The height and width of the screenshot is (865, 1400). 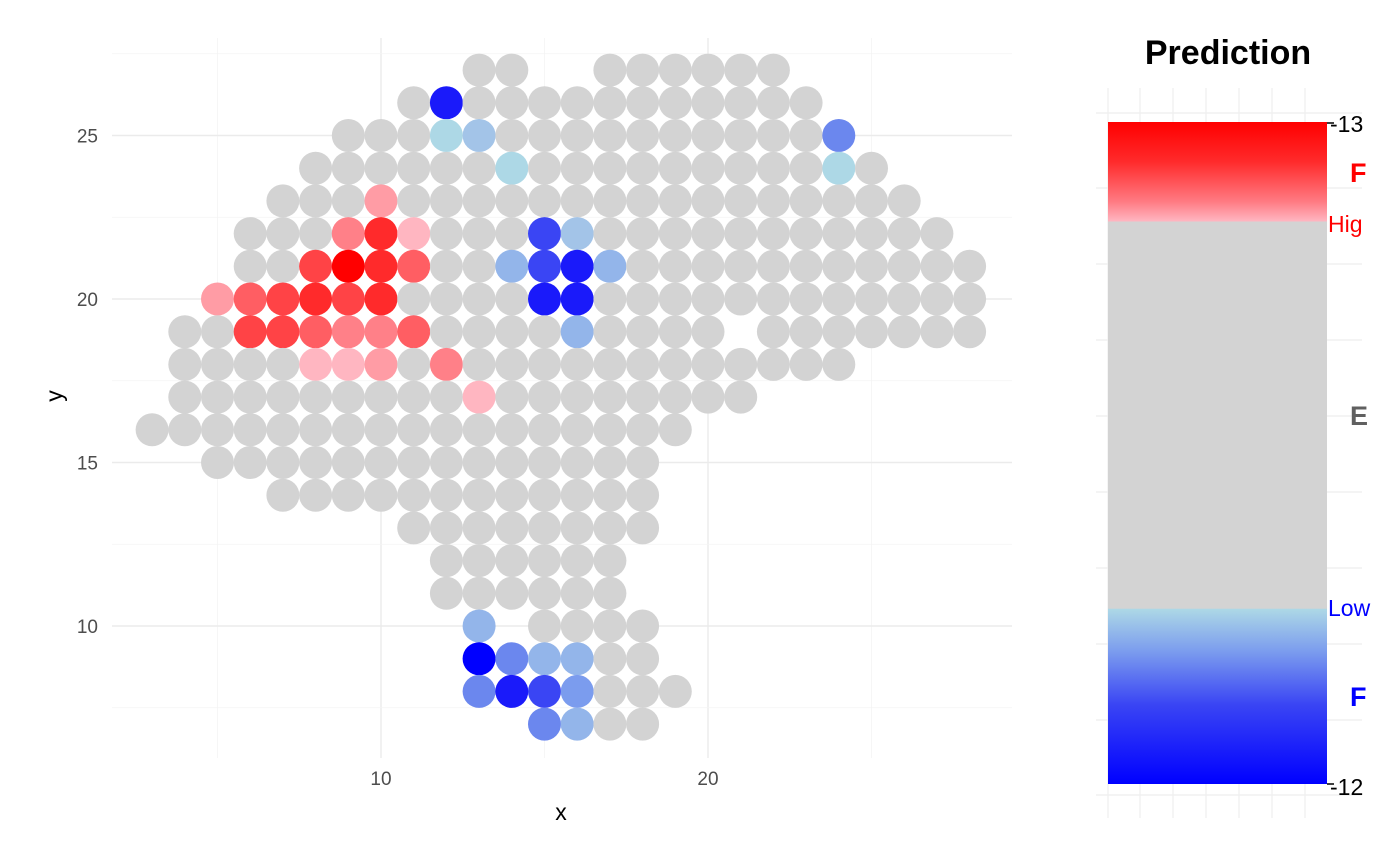 What do you see at coordinates (1359, 416) in the screenshot?
I see `legend-middle-bold-label: E` at bounding box center [1359, 416].